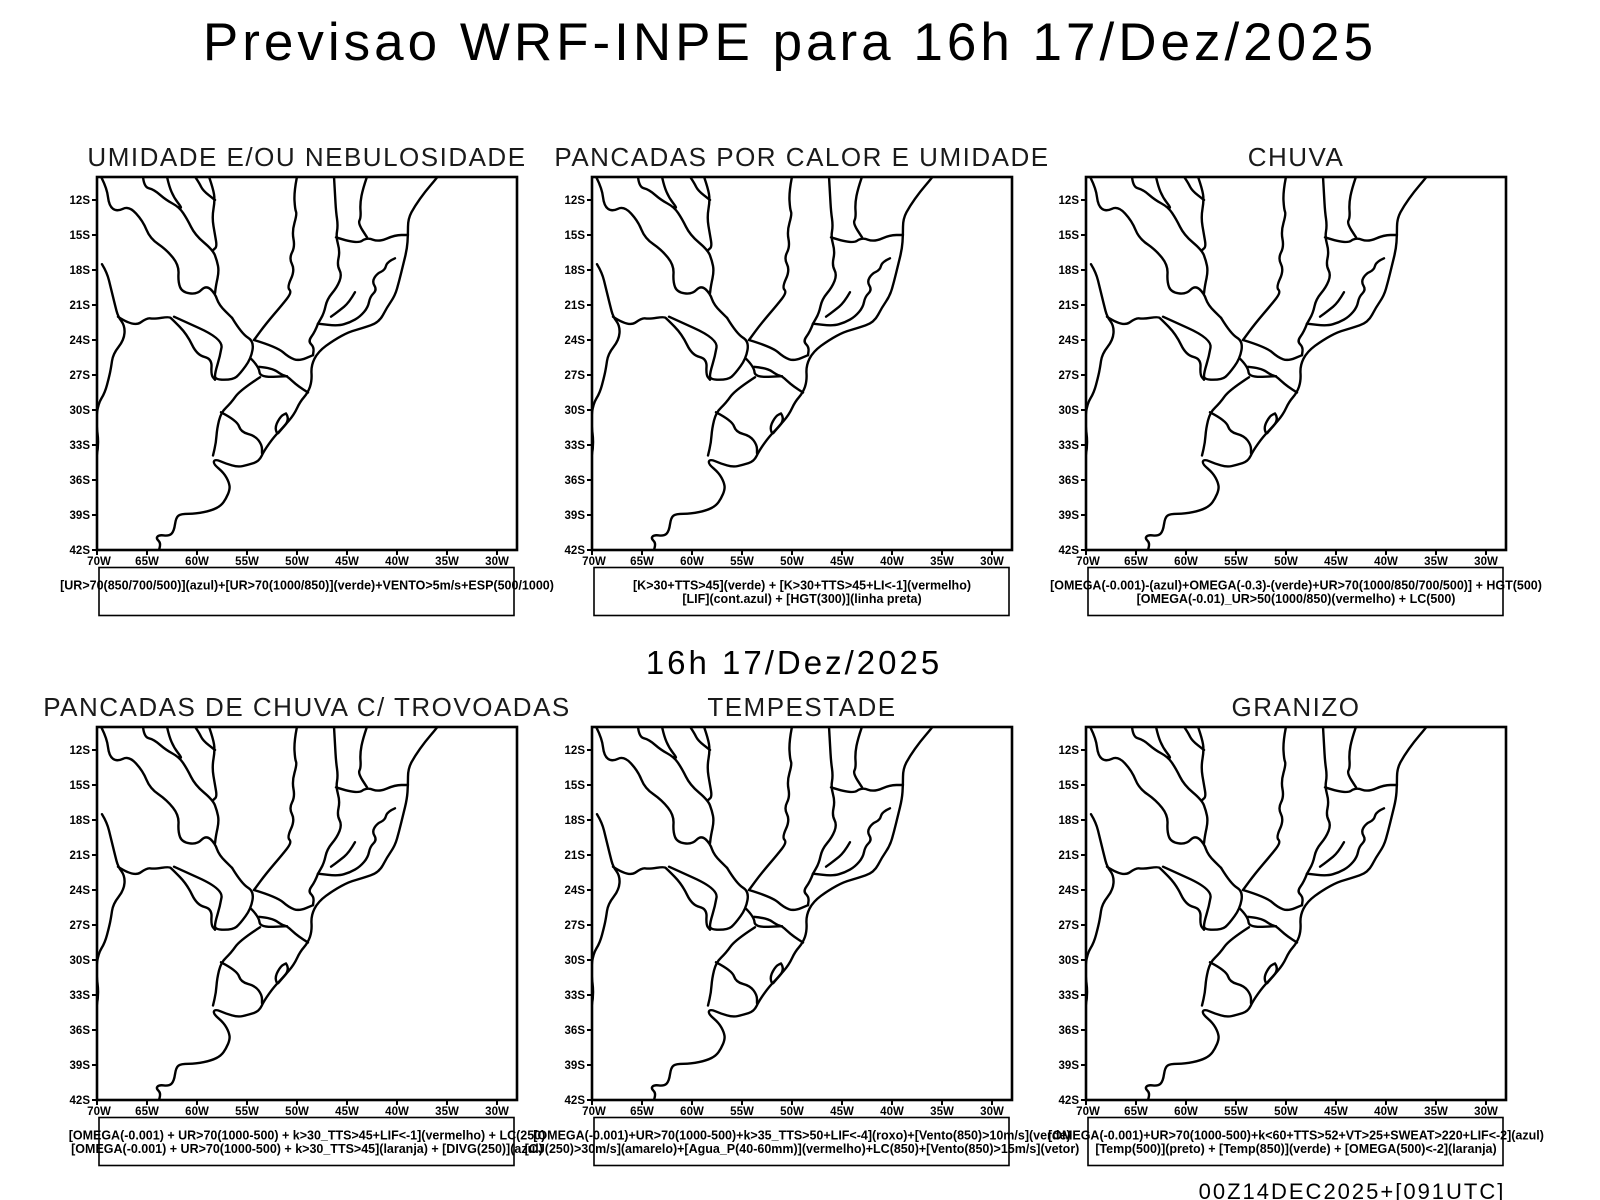 The image size is (1600, 1200). What do you see at coordinates (1296, 707) in the screenshot?
I see `svg-text: GRANIZO` at bounding box center [1296, 707].